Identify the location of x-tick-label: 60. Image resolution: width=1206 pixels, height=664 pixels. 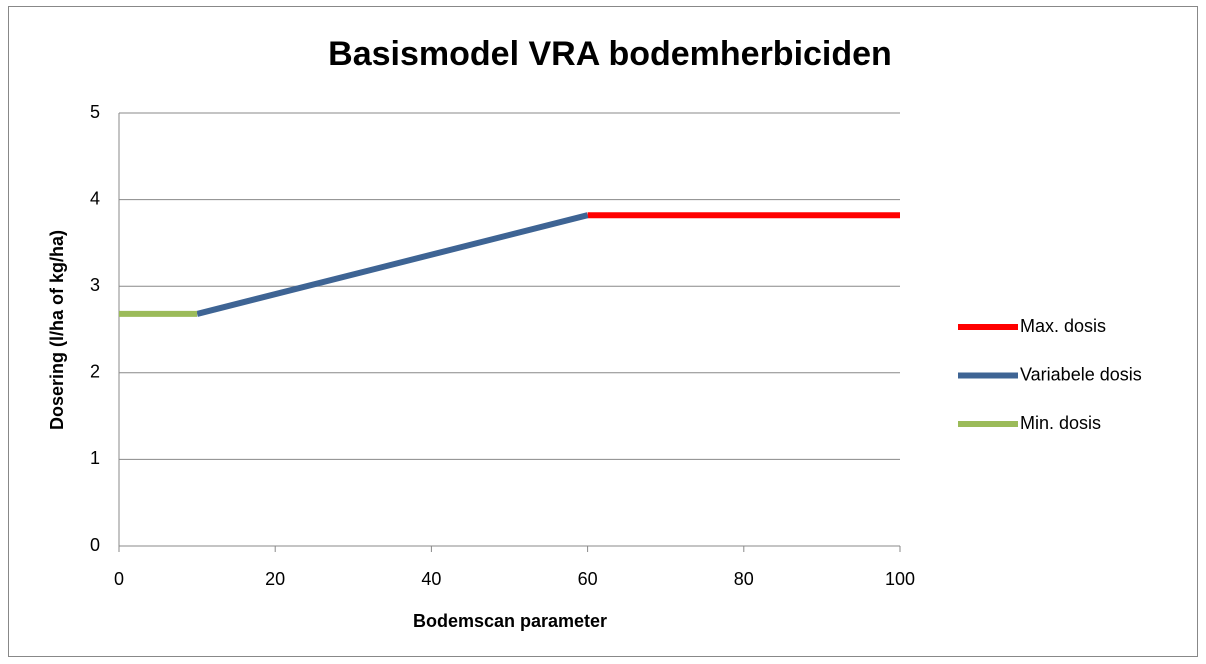
(588, 579).